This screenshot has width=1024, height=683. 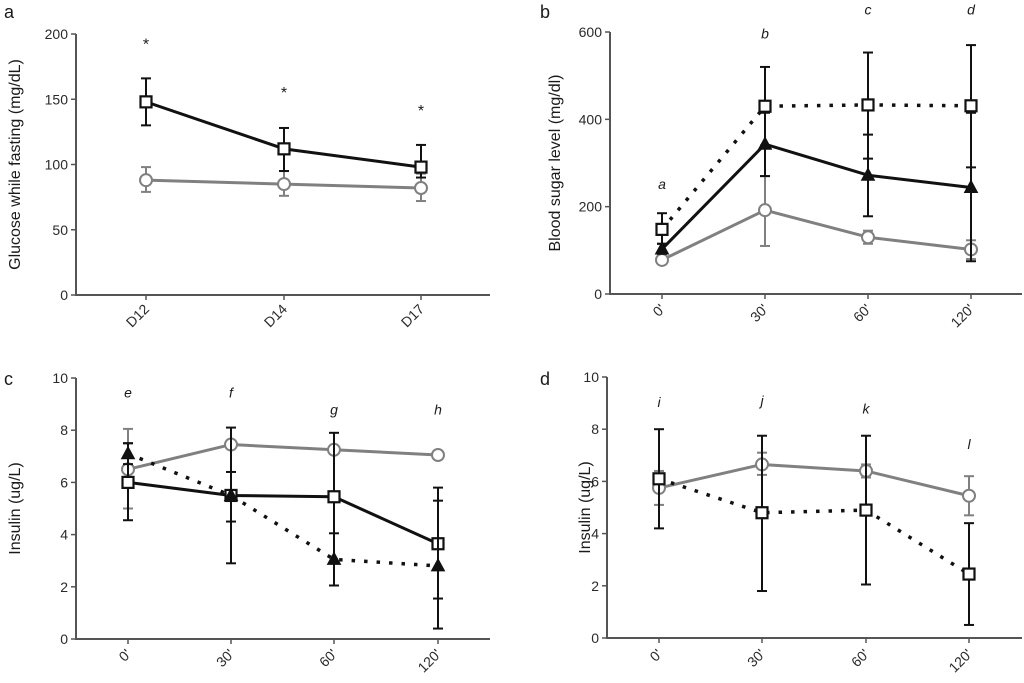 I want to click on panel-letter: c, so click(x=8, y=379).